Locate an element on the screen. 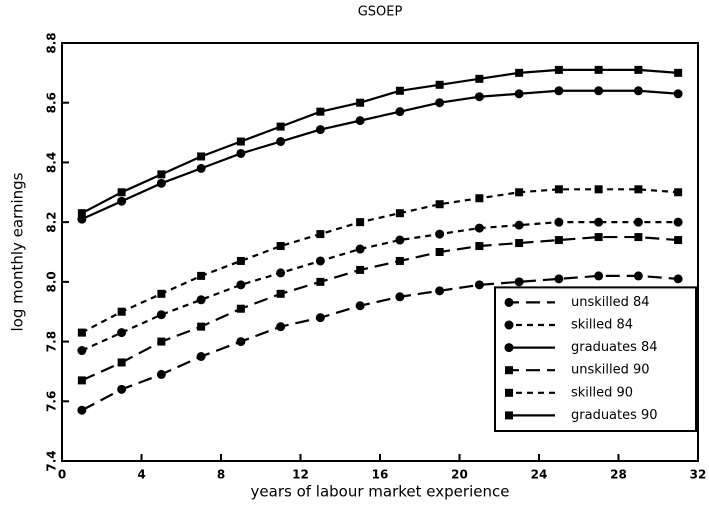 This screenshot has height=507, width=709. x-tick-label: 20 is located at coordinates (459, 475).